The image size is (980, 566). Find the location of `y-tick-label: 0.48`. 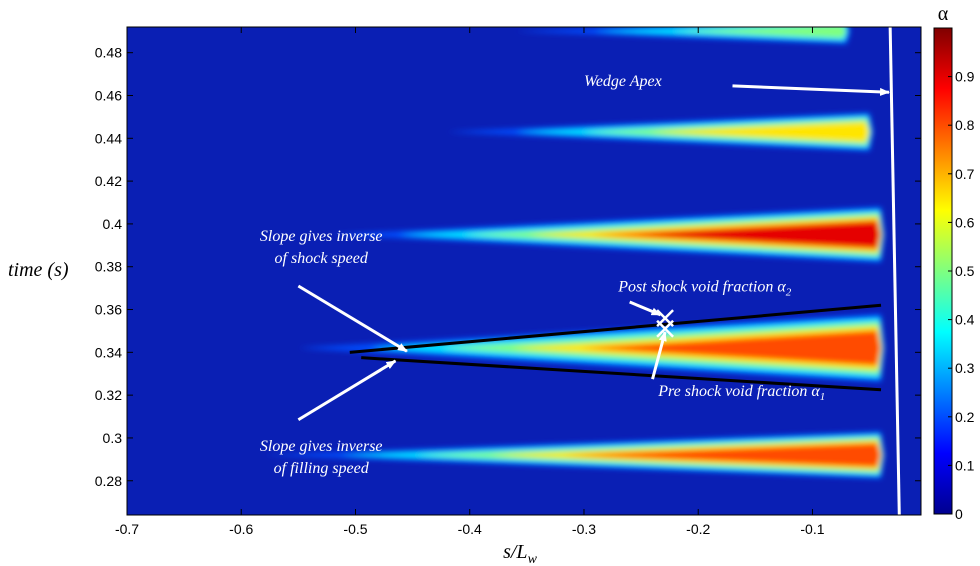

y-tick-label: 0.48 is located at coordinates (108, 53).